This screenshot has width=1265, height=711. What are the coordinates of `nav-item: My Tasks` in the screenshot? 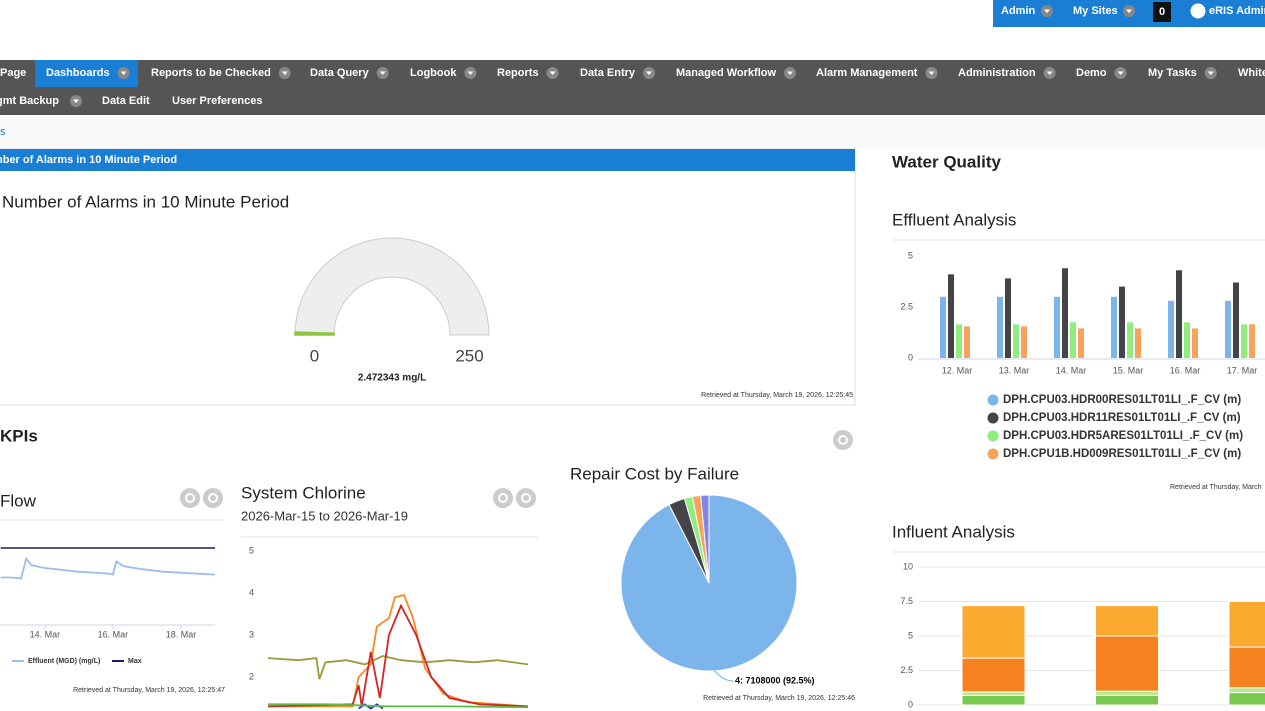 It's located at (1172, 73).